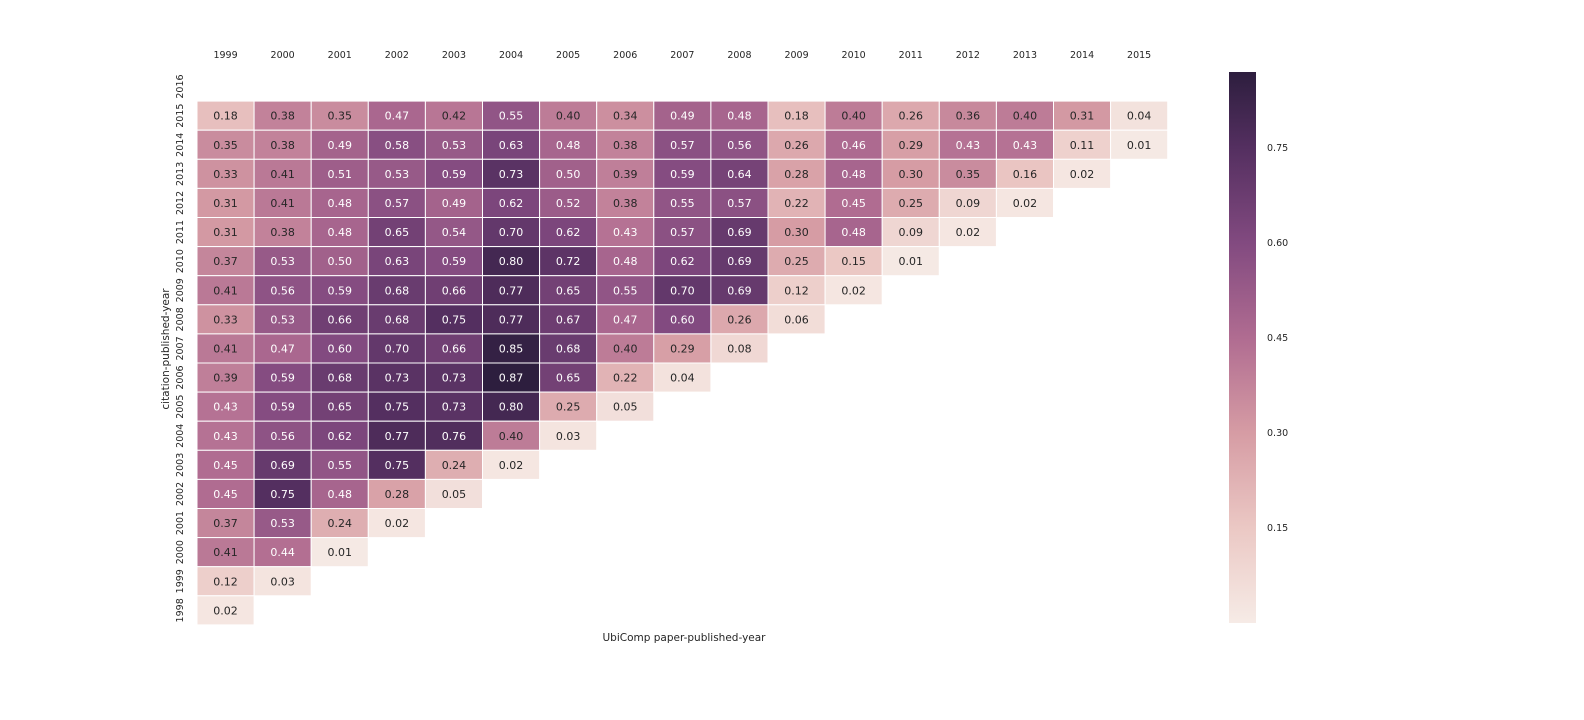 This screenshot has height=720, width=1584. Describe the element at coordinates (282, 465) in the screenshot. I see `cell-value-label: 0.69` at that location.